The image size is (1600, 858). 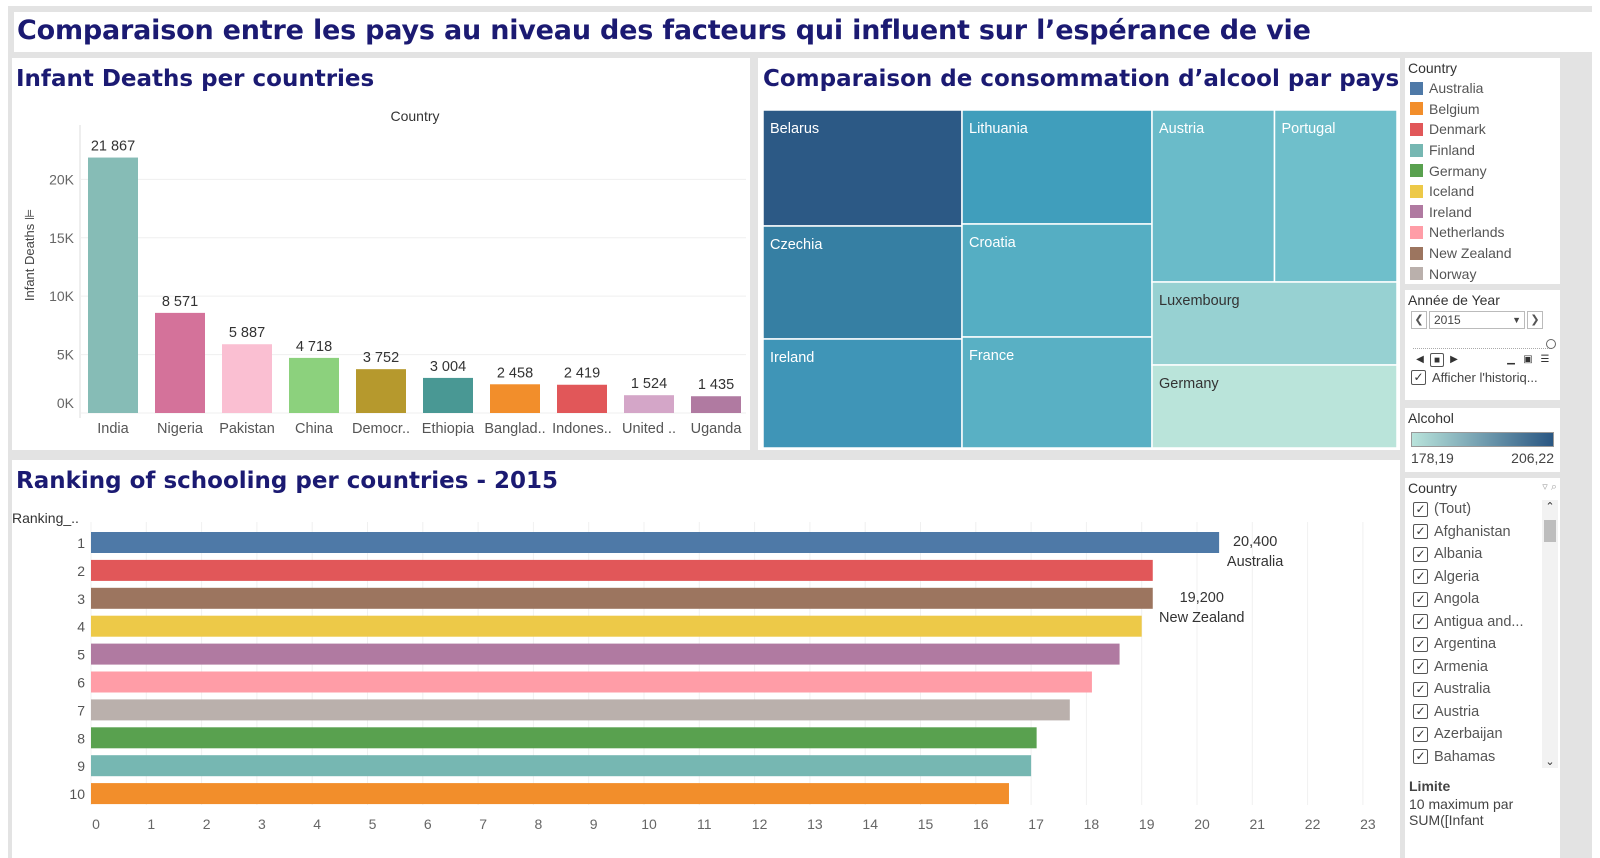 I want to click on rank-label: 4, so click(x=81, y=627).